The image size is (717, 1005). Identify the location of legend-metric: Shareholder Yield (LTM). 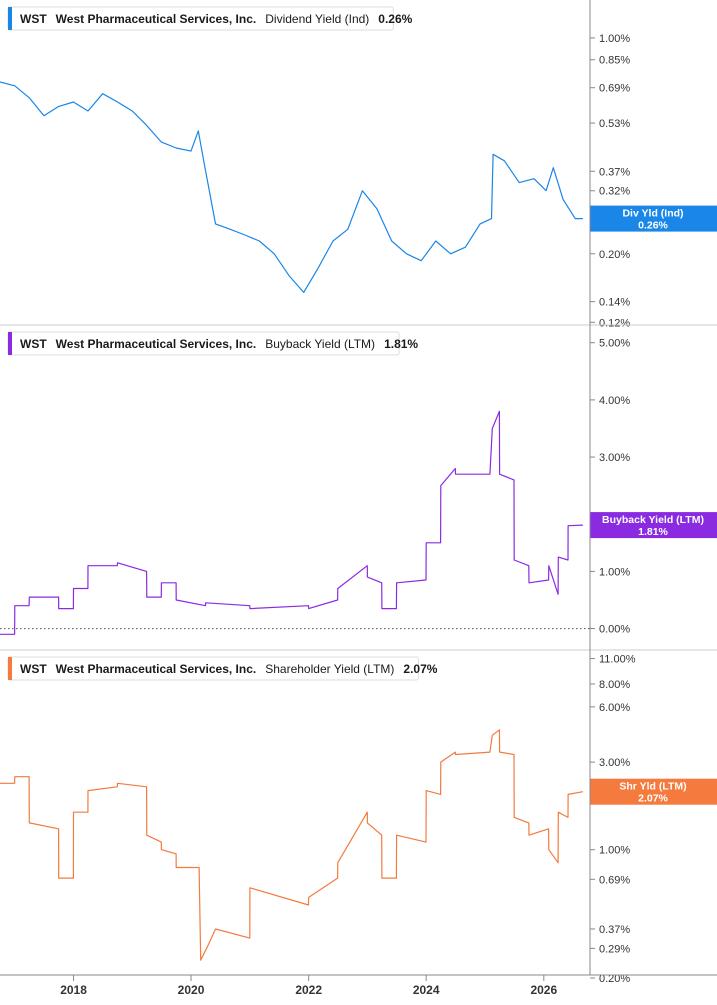
(329, 669).